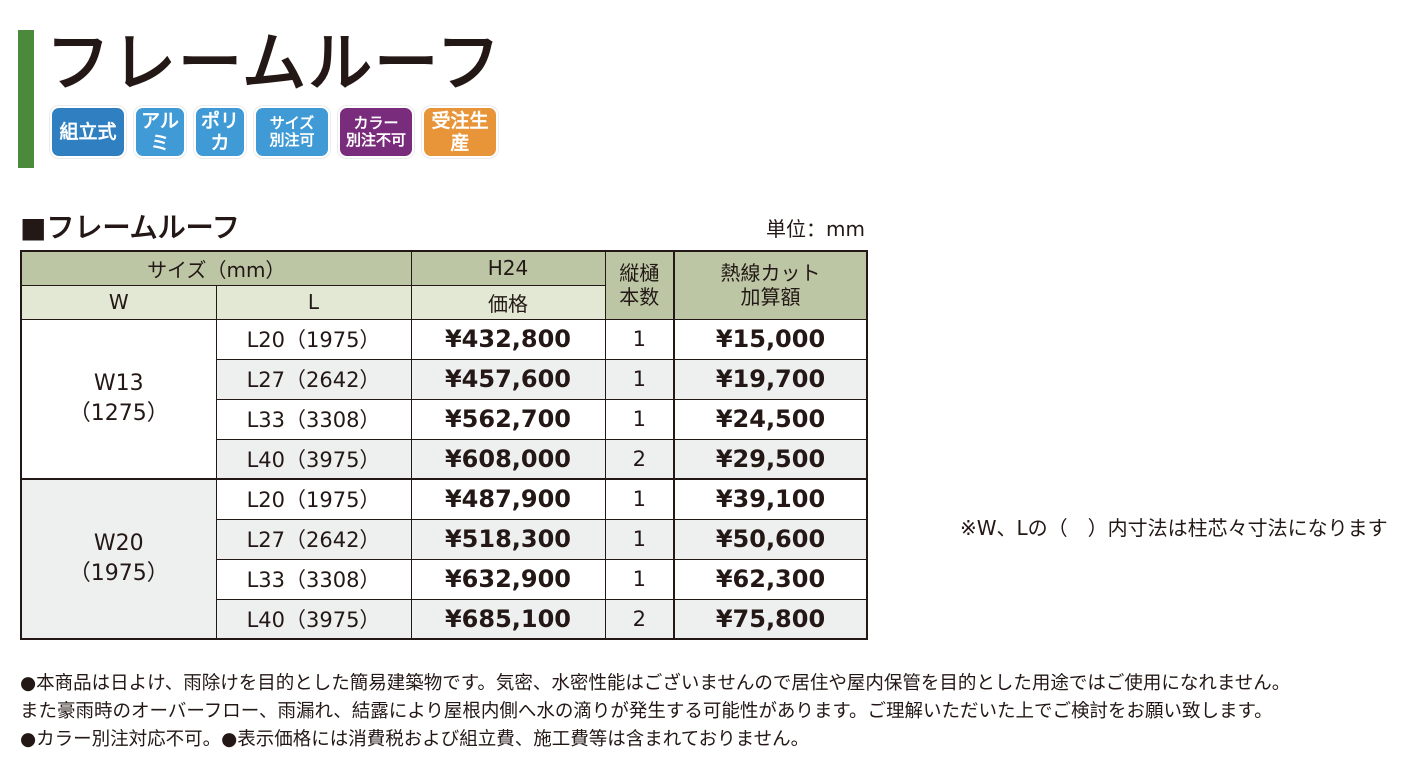  I want to click on feature-badges: 組立式 アルミ ポリカ サイズ 別注可 カラー 別注不可 受注生産, so click(274, 132).